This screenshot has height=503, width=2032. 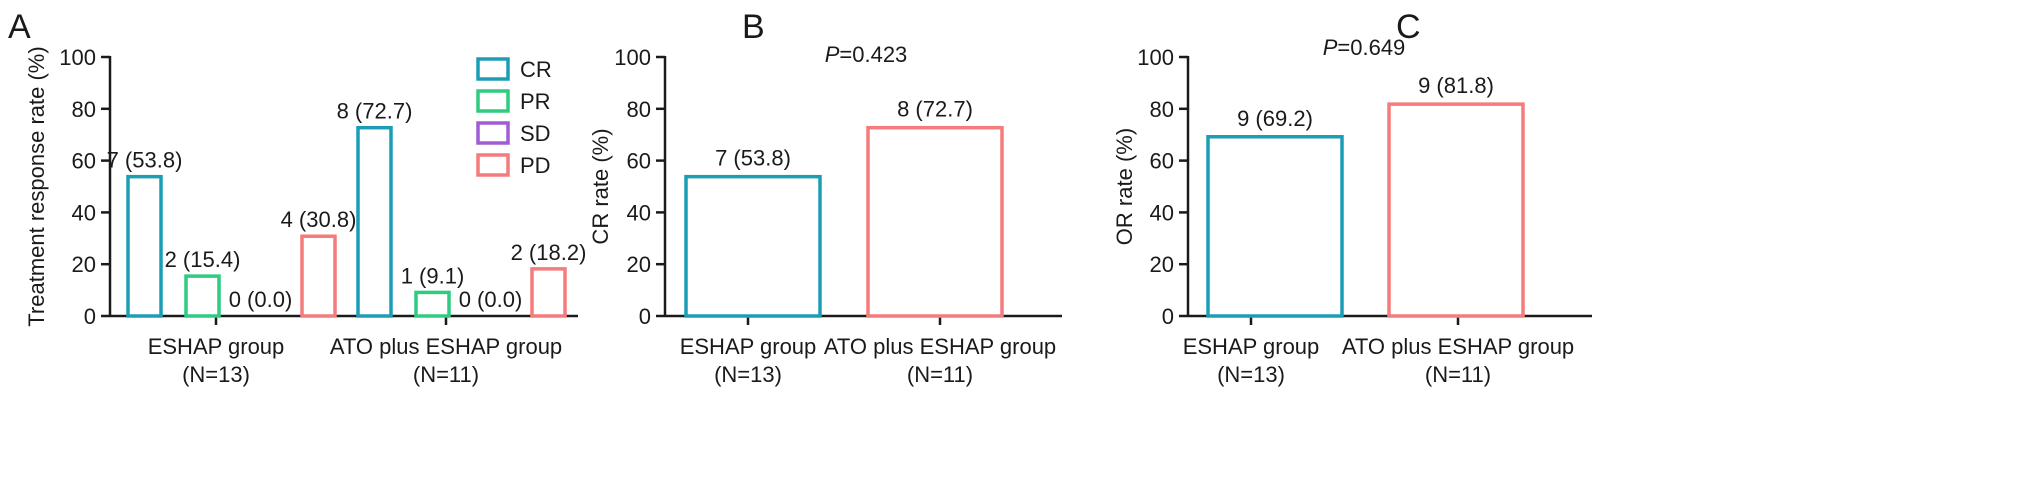 What do you see at coordinates (493, 101) in the screenshot?
I see `legend-swatch-pr` at bounding box center [493, 101].